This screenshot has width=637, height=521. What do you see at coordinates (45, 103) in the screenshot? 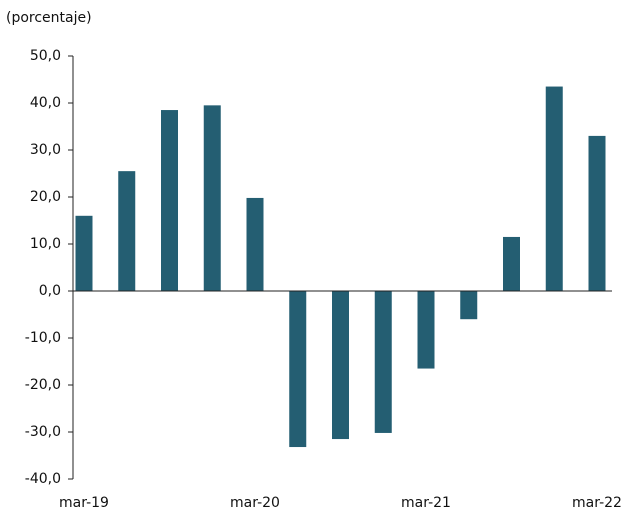
I see `y-tick-label: 40,0` at bounding box center [45, 103].